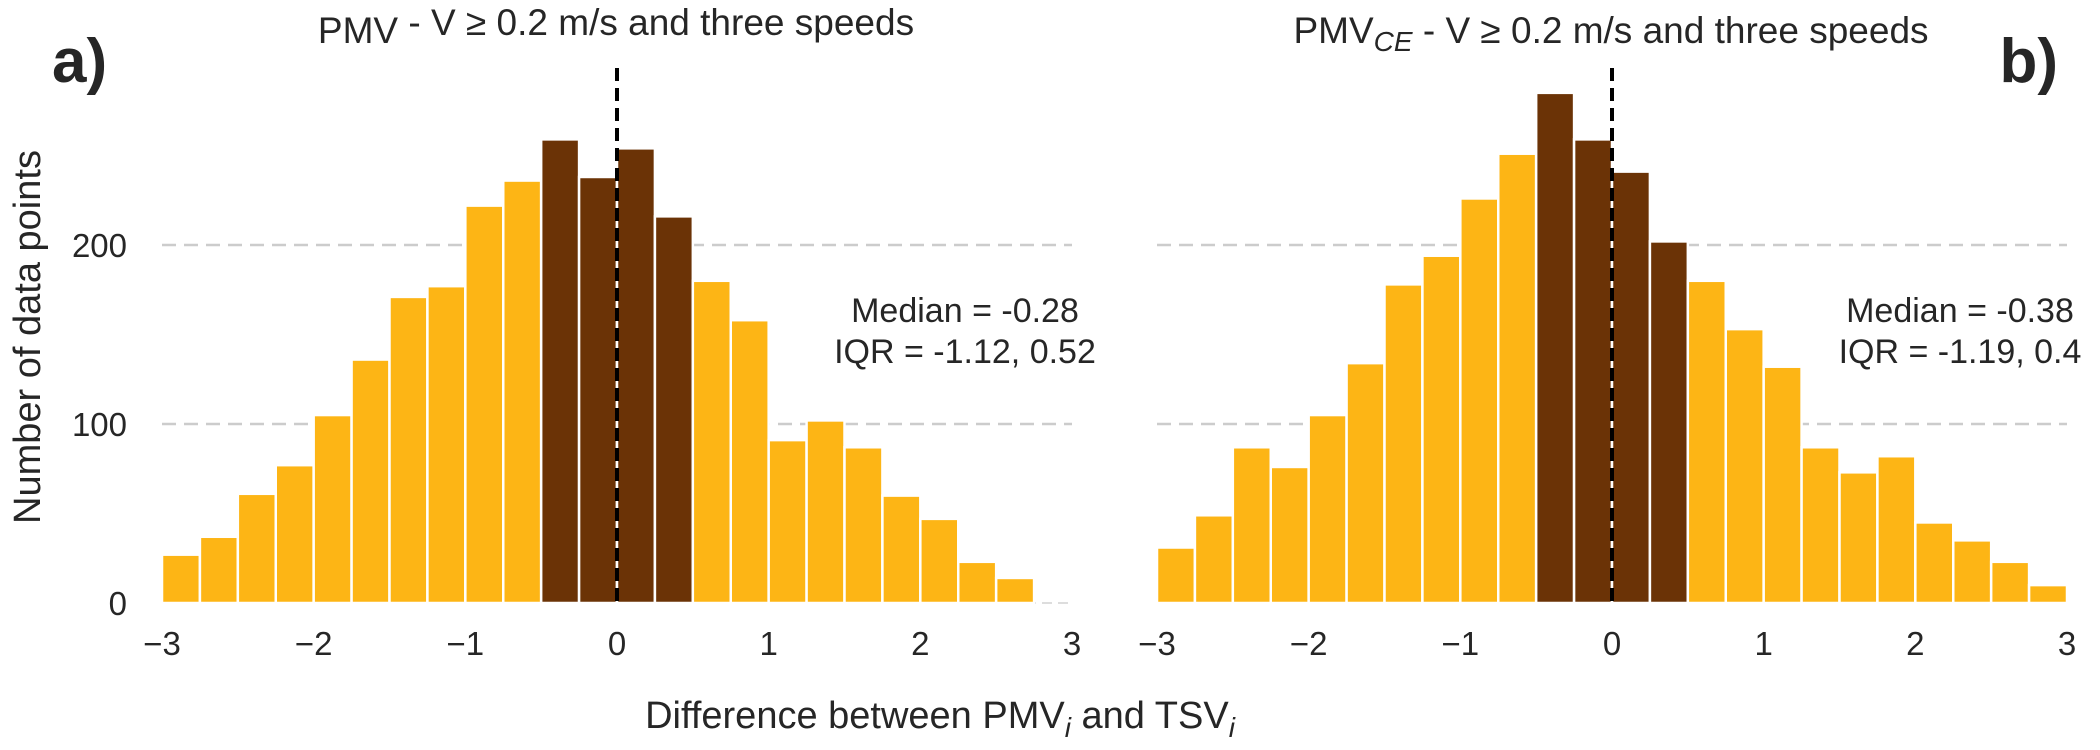 Image resolution: width=2100 pixels, height=750 pixels. Describe the element at coordinates (1157, 643) in the screenshot. I see `panel-b-x-tick-label: −3` at that location.